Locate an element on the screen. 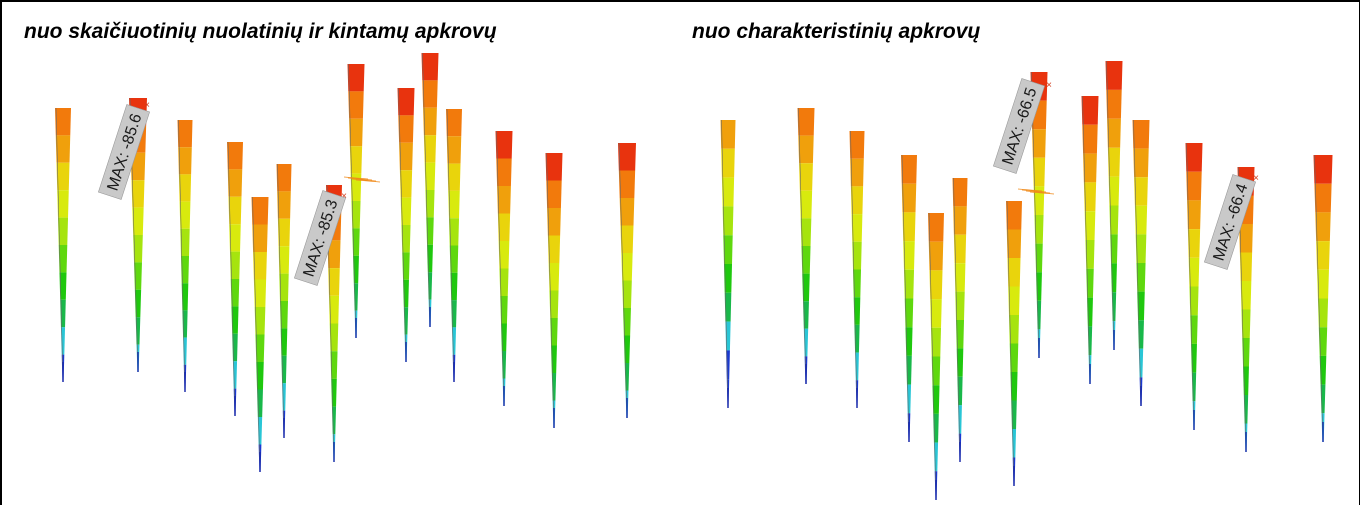 Image resolution: width=1360 pixels, height=505 pixels. support-symbol is located at coordinates (362, 179).